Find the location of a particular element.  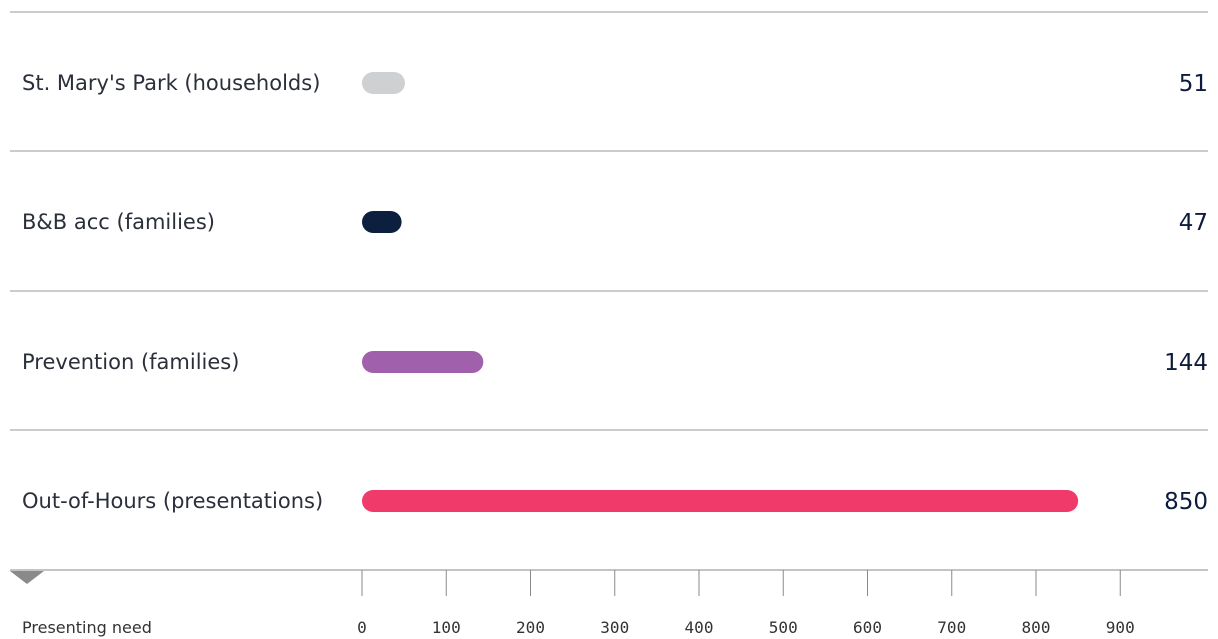

category-label: St. Mary's Park (households) is located at coordinates (171, 83).